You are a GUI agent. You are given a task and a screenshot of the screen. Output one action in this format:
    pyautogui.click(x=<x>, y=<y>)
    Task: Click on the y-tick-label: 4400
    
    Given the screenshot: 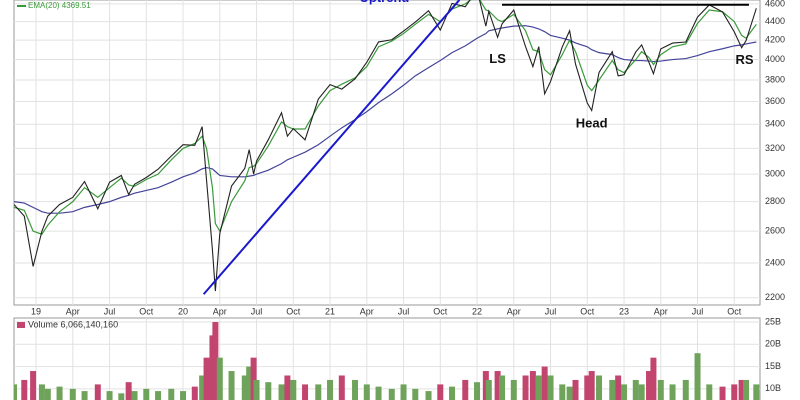 What is the action you would take?
    pyautogui.click(x=775, y=21)
    